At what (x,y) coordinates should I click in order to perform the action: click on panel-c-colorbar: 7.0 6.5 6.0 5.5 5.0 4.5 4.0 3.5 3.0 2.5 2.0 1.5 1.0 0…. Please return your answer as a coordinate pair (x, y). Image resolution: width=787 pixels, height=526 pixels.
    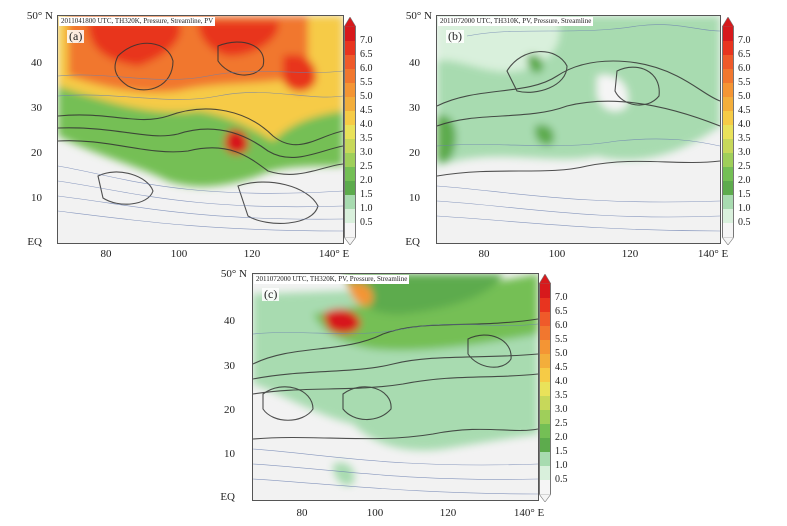
    Looking at the image, I should click on (553, 388).